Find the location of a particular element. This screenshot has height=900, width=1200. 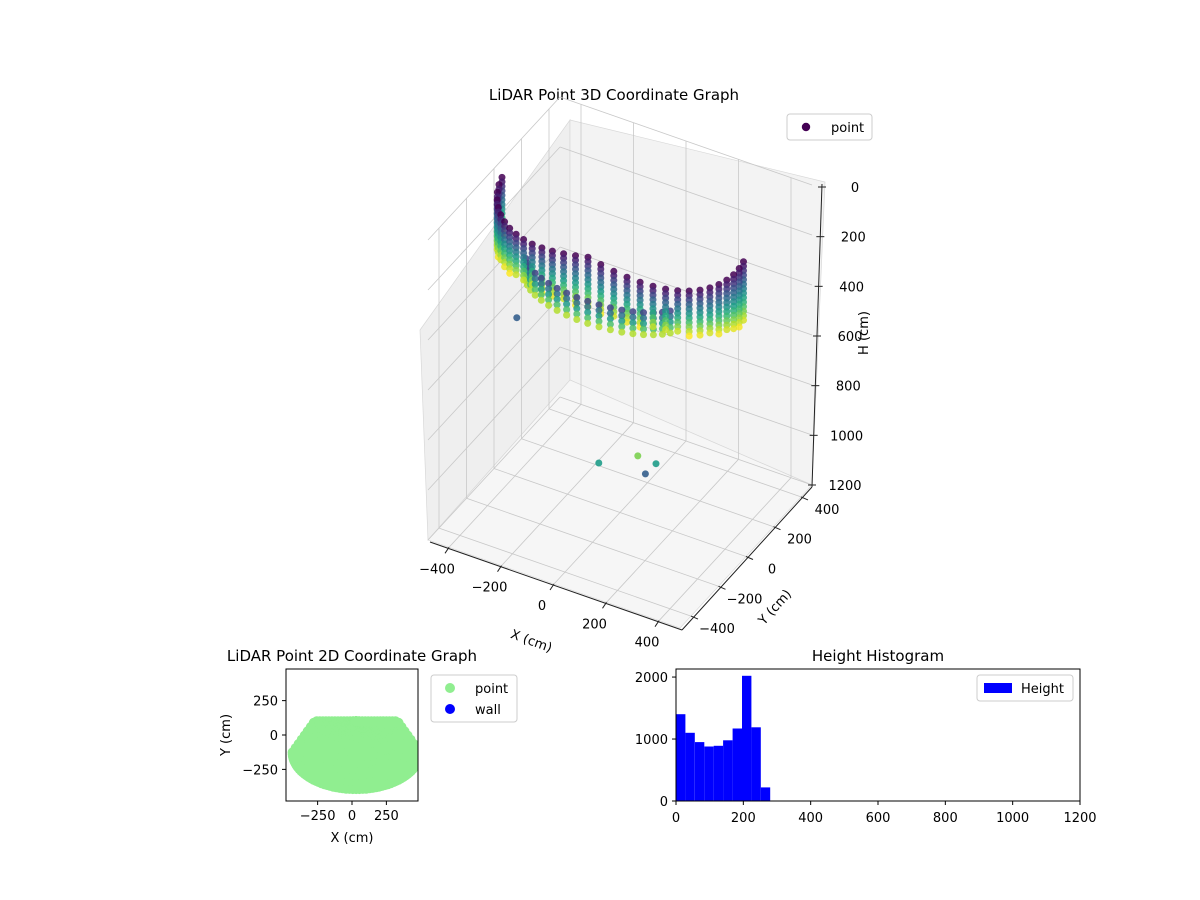

x-tick-label-3d: 400 is located at coordinates (647, 643).